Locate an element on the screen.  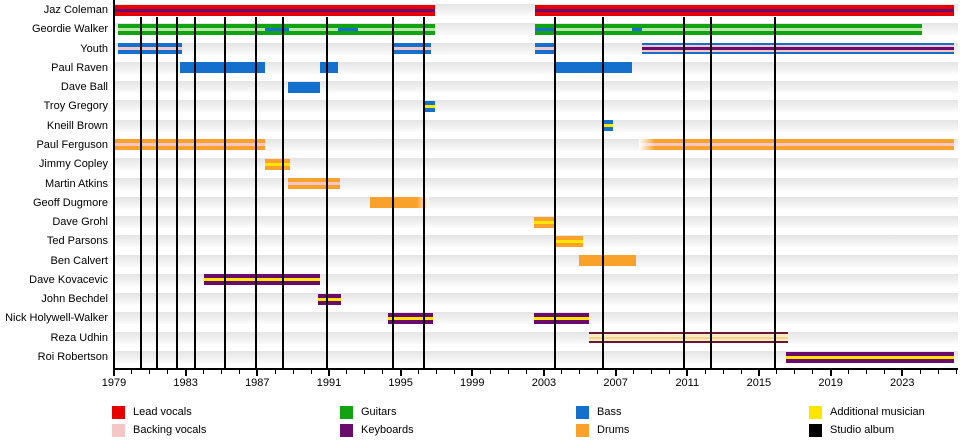
year-label-1979: 1979 is located at coordinates (114, 383).